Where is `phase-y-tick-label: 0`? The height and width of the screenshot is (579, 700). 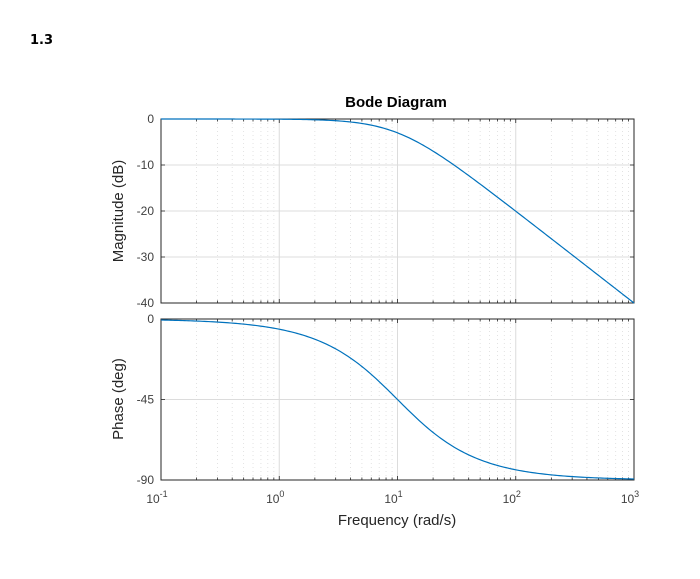
phase-y-tick-label: 0 is located at coordinates (150, 319).